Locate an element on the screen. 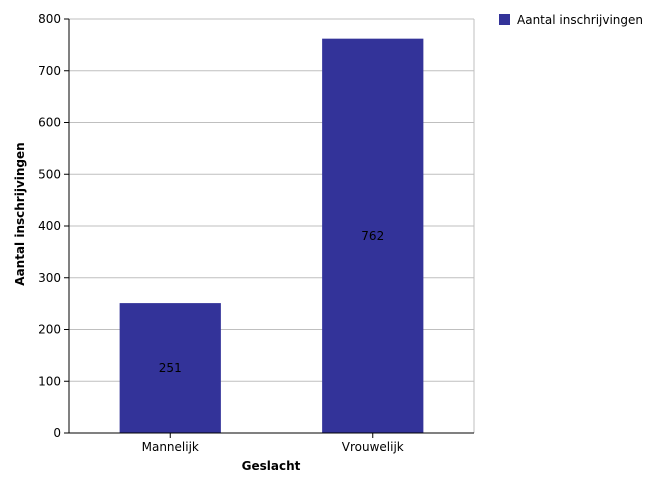 The height and width of the screenshot is (480, 666). y-tick-label: 600 is located at coordinates (49, 123).